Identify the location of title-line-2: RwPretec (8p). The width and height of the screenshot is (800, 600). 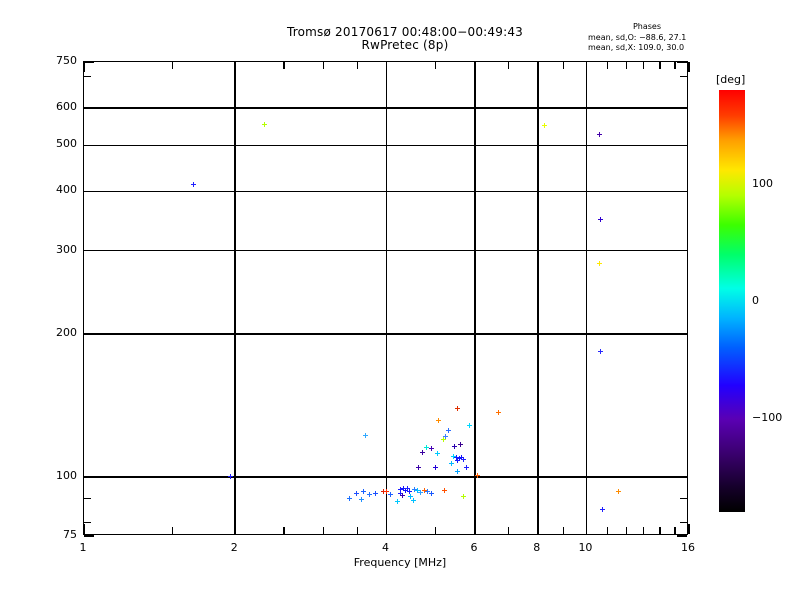
(405, 45).